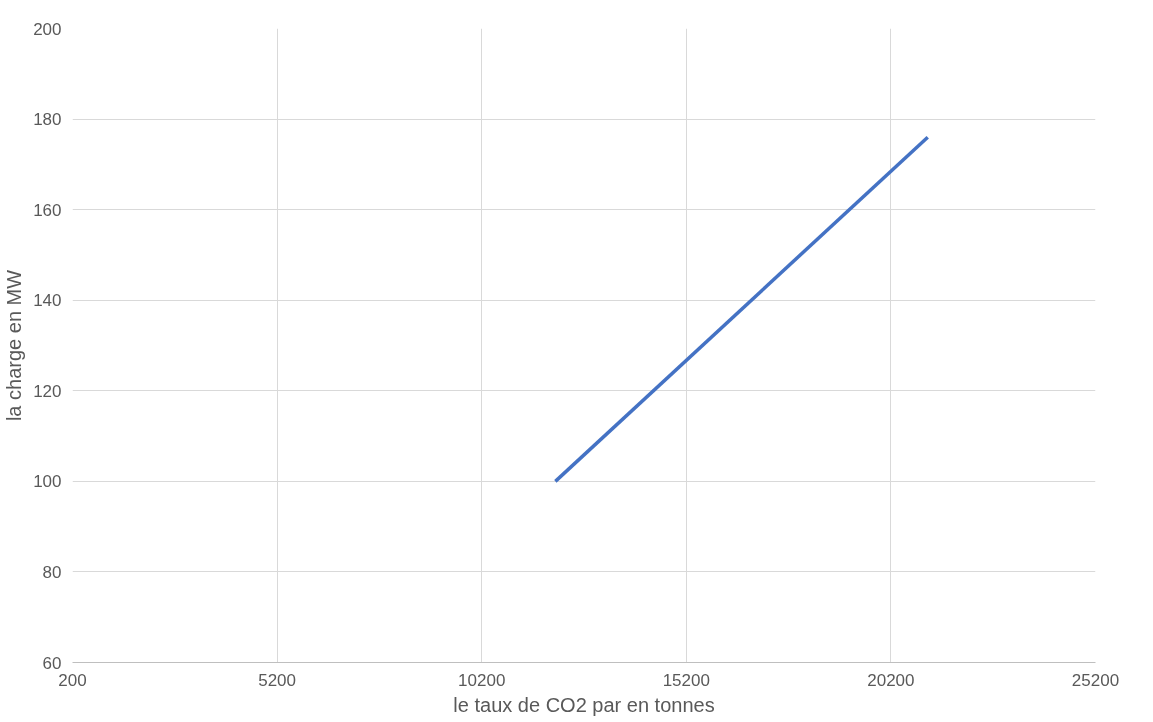 This screenshot has height=722, width=1153. I want to click on x-tick-label: 20200, so click(891, 680).